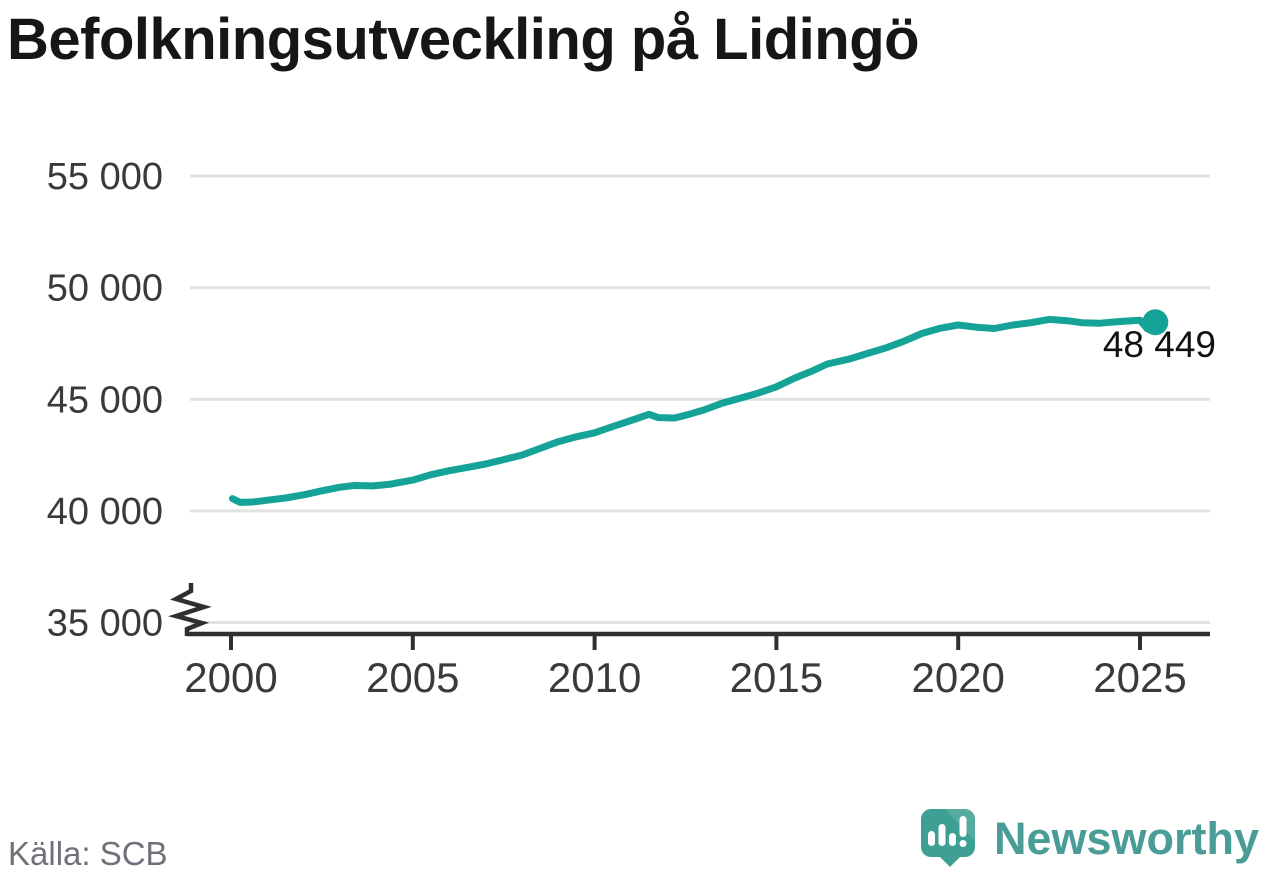 This screenshot has height=879, width=1262. Describe the element at coordinates (628, 512) in the screenshot. I see `y-gridline-group: 40 000` at that location.